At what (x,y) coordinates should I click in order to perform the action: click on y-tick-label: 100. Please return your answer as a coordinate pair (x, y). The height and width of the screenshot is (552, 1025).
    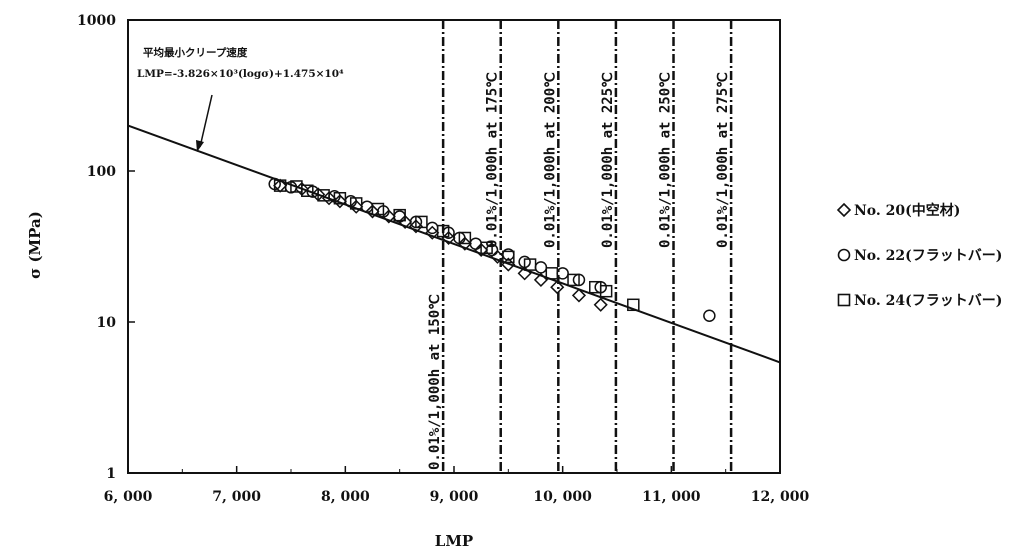
    Looking at the image, I should click on (101, 172).